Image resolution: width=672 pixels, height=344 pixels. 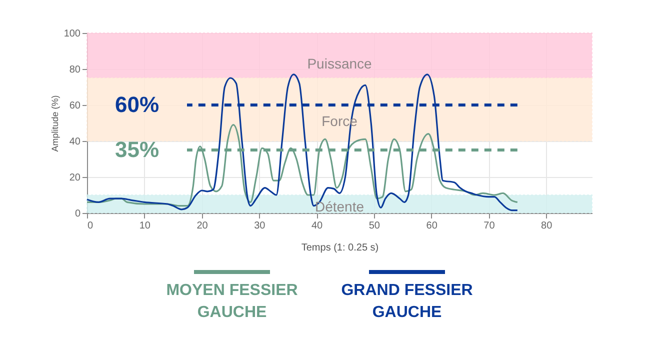 I want to click on band-label: Détente, so click(x=339, y=206).